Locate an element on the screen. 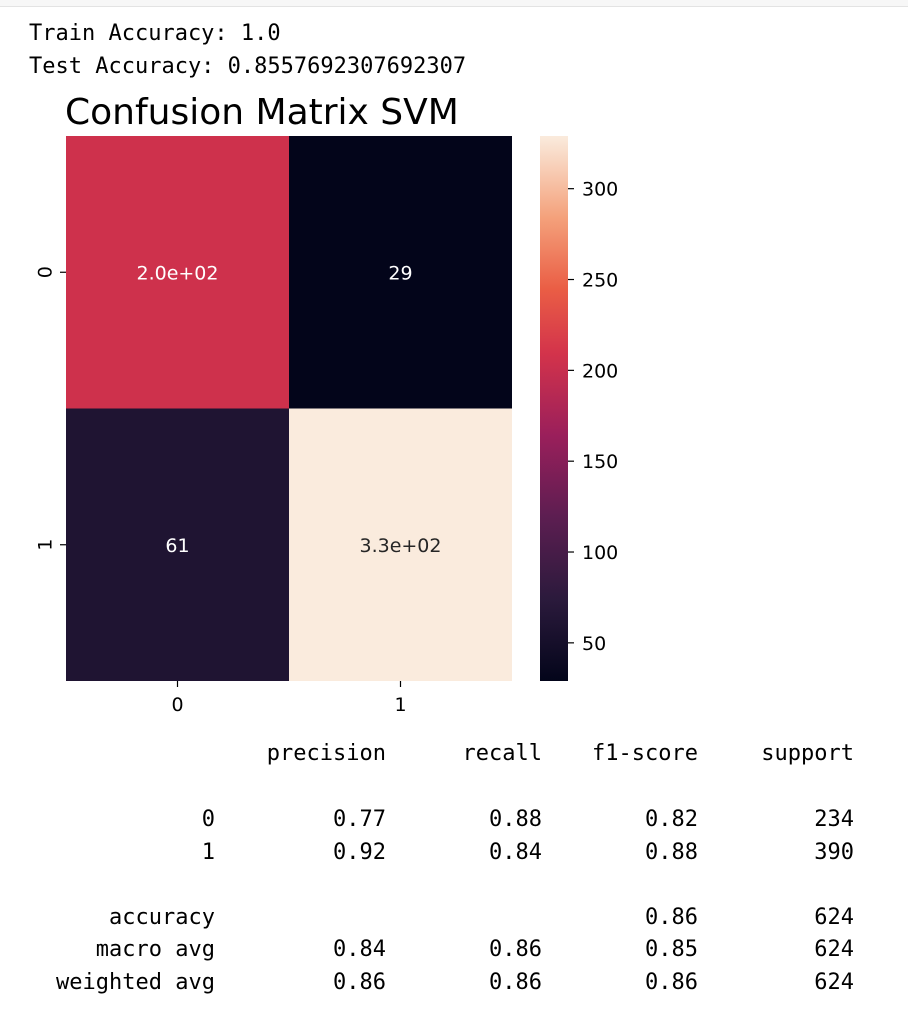 The width and height of the screenshot is (908, 1030). report-header-f1-score: f1-score is located at coordinates (645, 753).